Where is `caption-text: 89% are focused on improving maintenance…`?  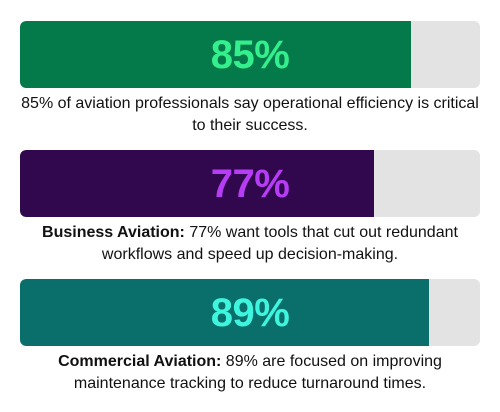
caption-text: 89% are focused on improving maintenance… is located at coordinates (257, 372).